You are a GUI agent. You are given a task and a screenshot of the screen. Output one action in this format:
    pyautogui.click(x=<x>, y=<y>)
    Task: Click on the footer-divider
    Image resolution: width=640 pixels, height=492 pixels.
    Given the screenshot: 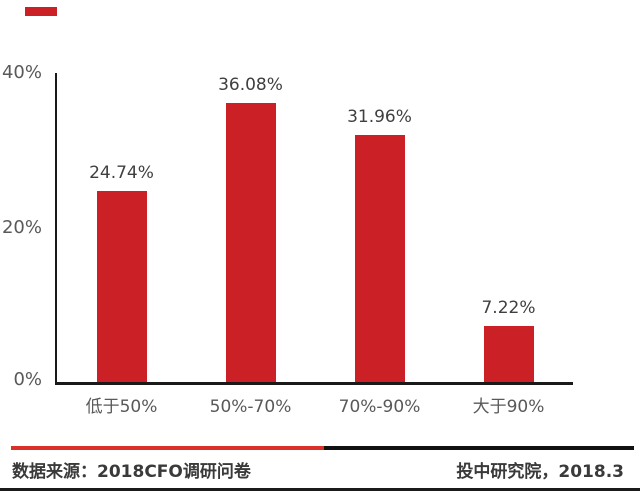 What is the action you would take?
    pyautogui.click(x=322, y=448)
    